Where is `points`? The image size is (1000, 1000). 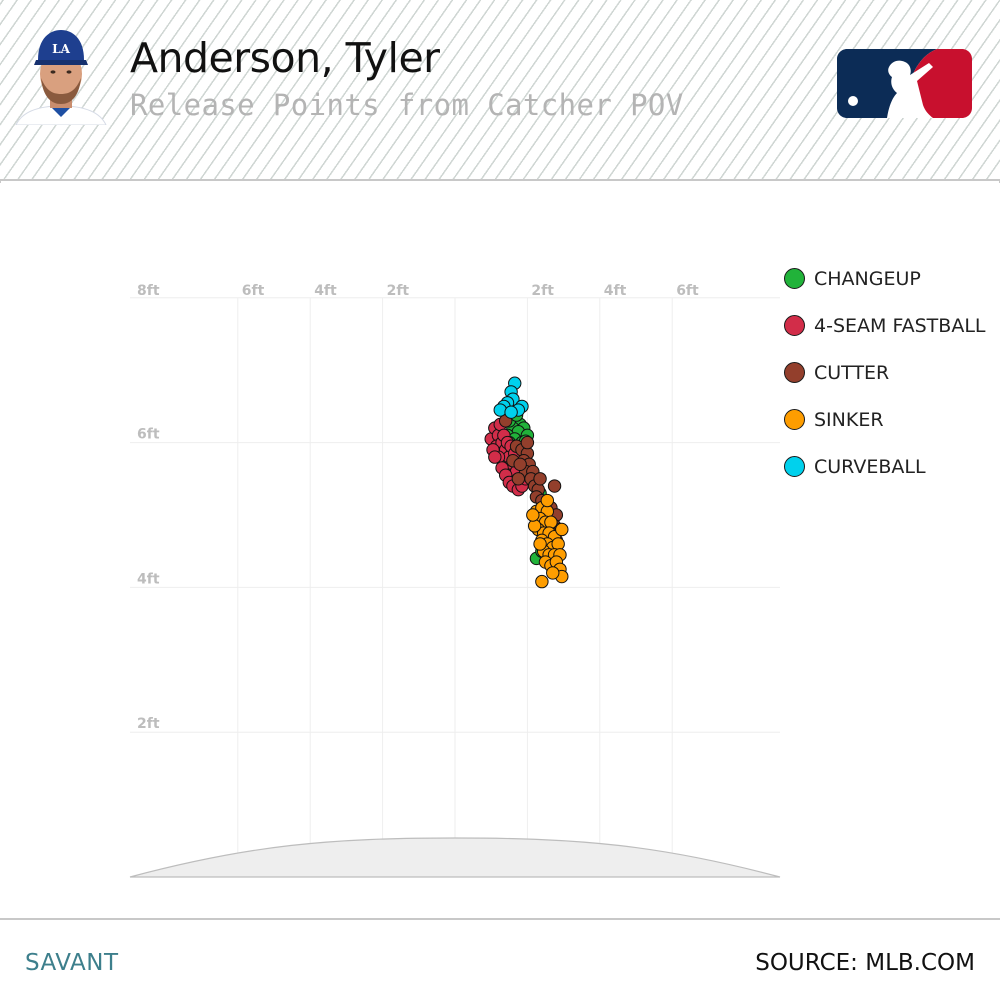 points is located at coordinates (526, 482).